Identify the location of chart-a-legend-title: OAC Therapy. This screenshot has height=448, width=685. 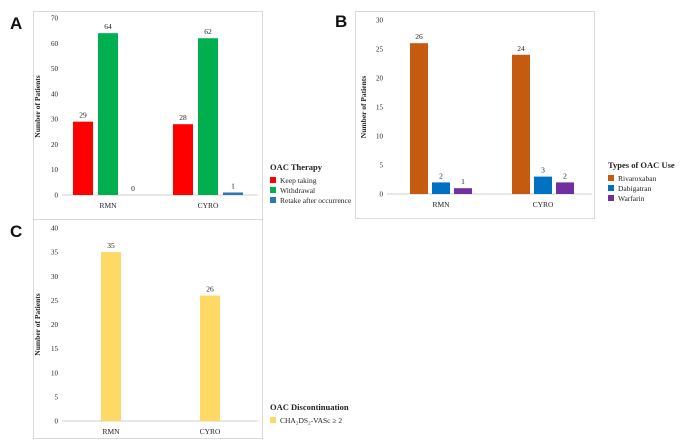
(296, 167).